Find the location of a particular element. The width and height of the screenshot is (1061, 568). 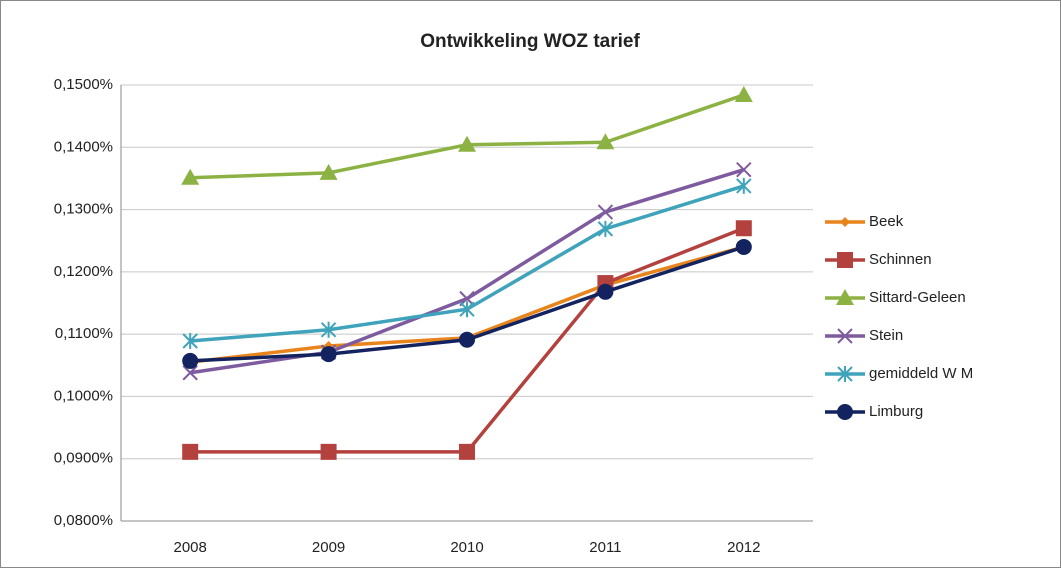

x-tick-label: 2009 is located at coordinates (328, 547).